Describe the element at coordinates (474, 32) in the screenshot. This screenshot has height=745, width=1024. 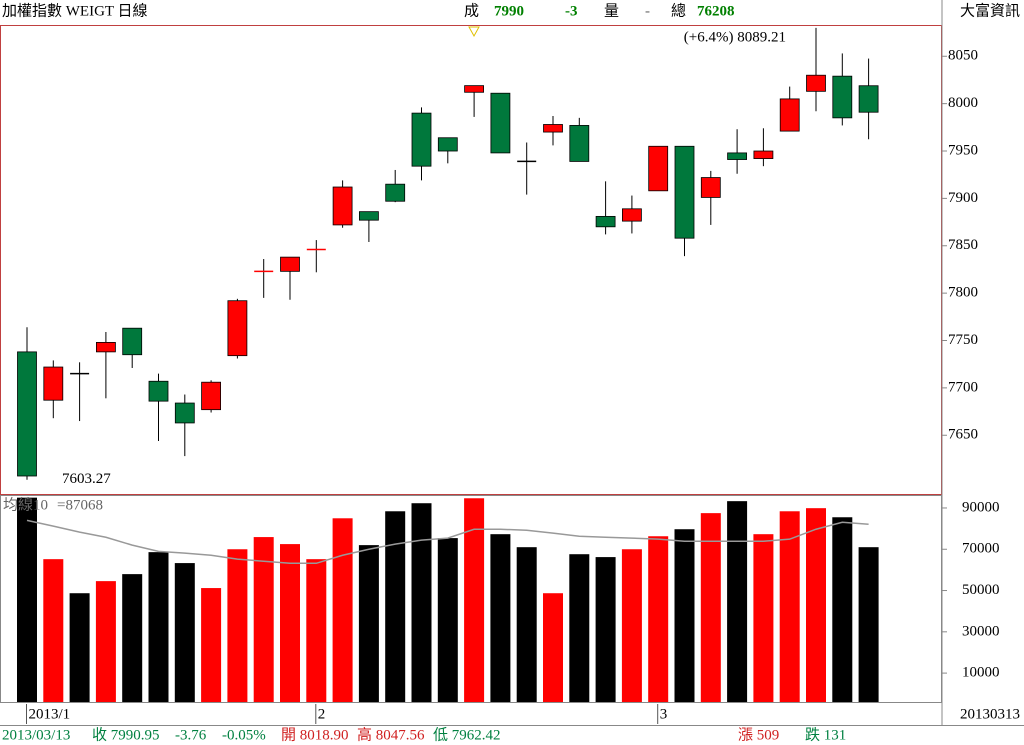
I see `marker` at that location.